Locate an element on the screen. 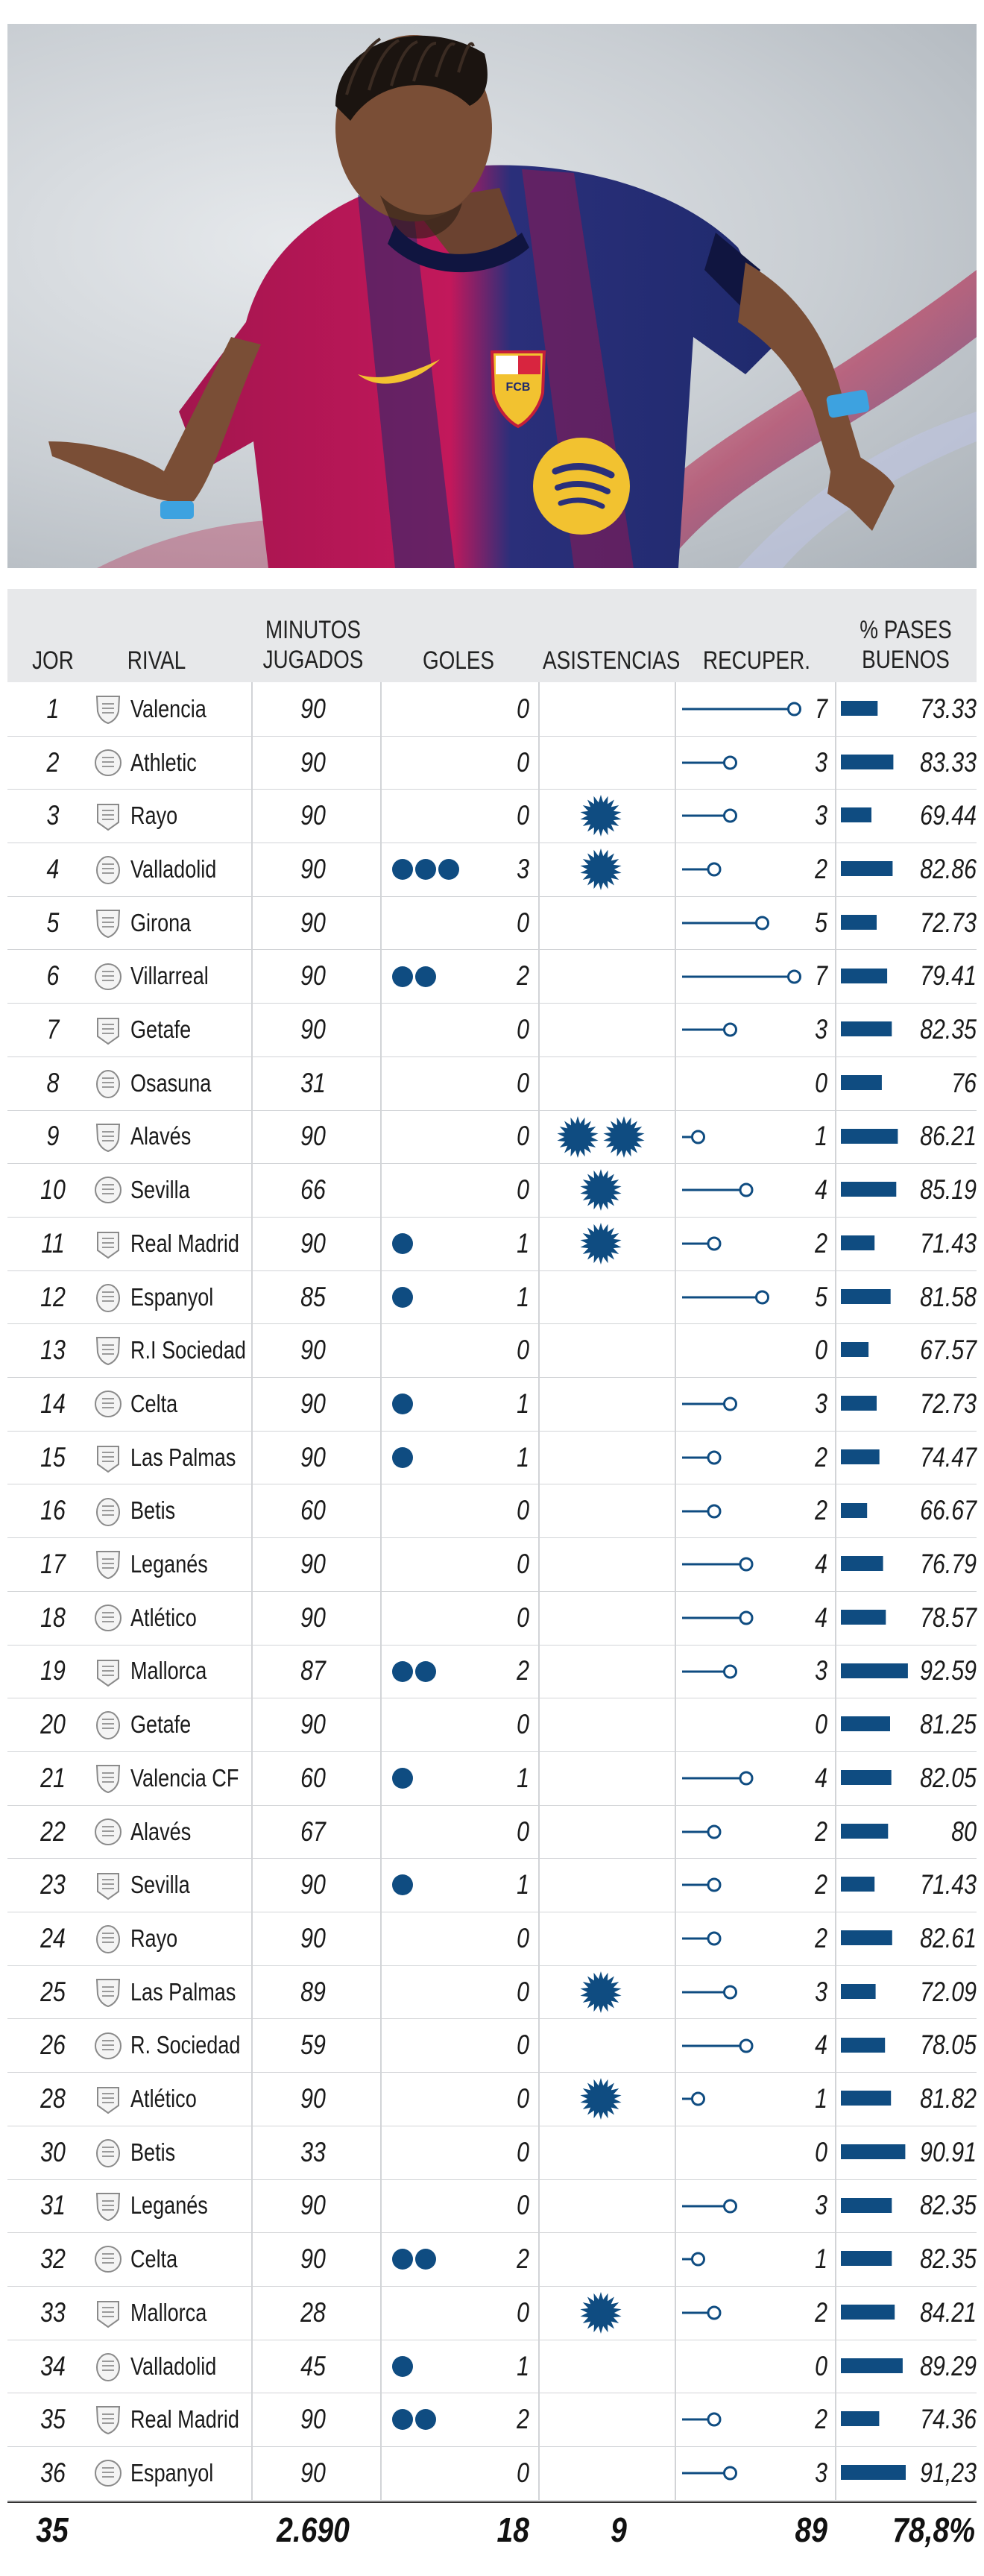 This screenshot has height=2576, width=984. header-col-asistencias: ASISTENCIAS is located at coordinates (612, 660).